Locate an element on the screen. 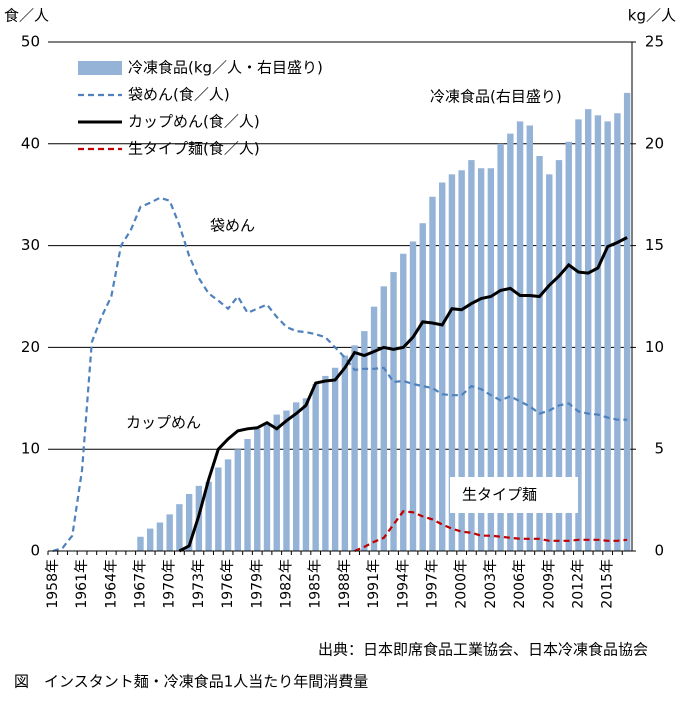 The height and width of the screenshot is (701, 680). x-tick-label: 1982年 is located at coordinates (286, 584).